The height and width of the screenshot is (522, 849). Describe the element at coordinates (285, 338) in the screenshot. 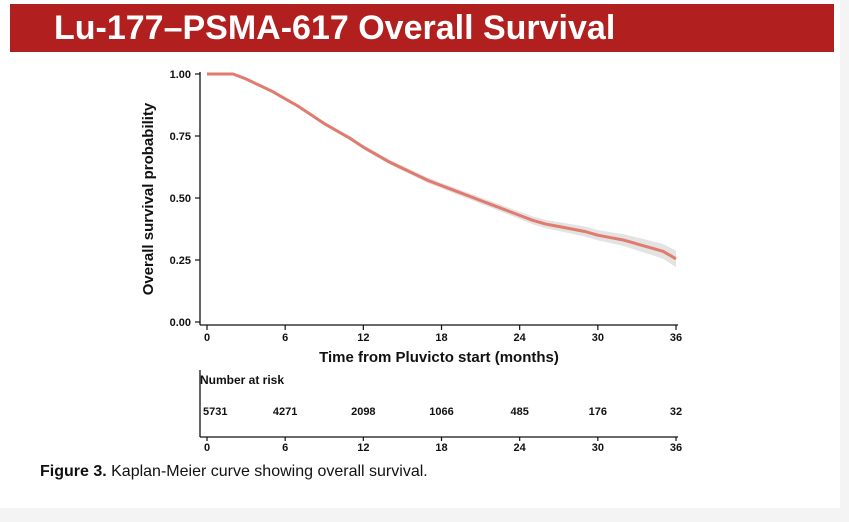

I see `x-tick-label: 6` at that location.